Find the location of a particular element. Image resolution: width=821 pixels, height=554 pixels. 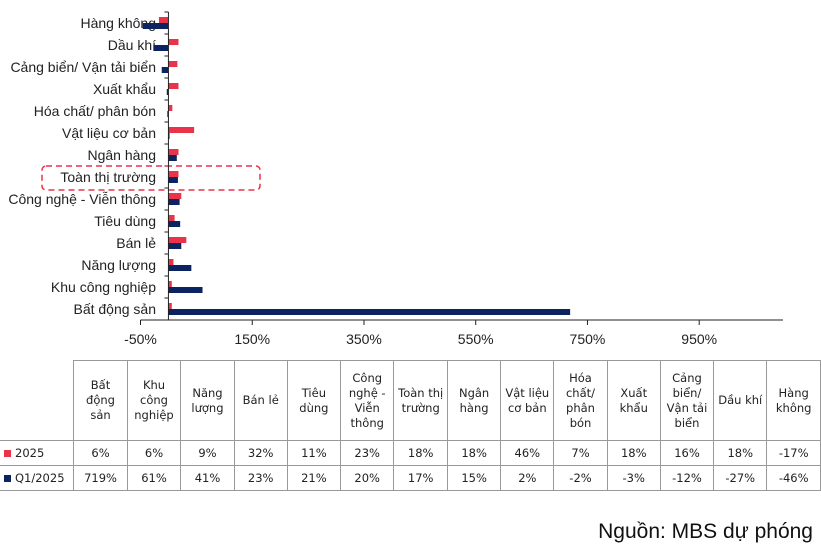

table-cell: 17% is located at coordinates (420, 478).